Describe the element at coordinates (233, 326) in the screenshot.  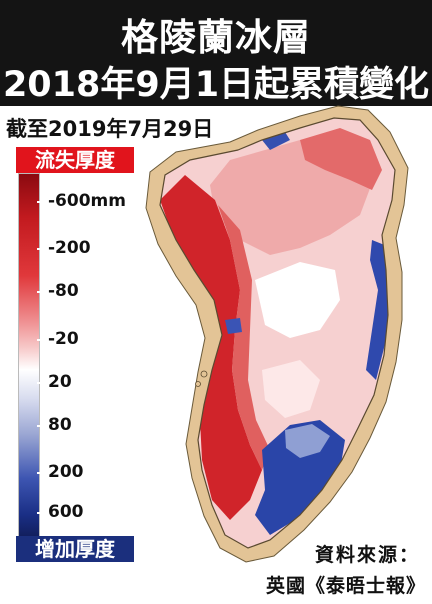
I see `west-coast-gain-spot` at that location.